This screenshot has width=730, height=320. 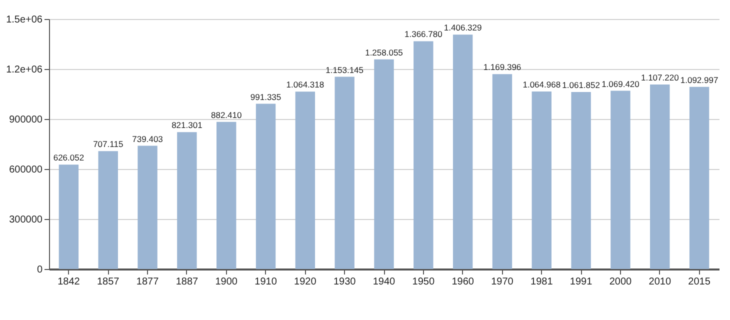 What do you see at coordinates (541, 85) in the screenshot?
I see `data-label: 1.064.968` at bounding box center [541, 85].